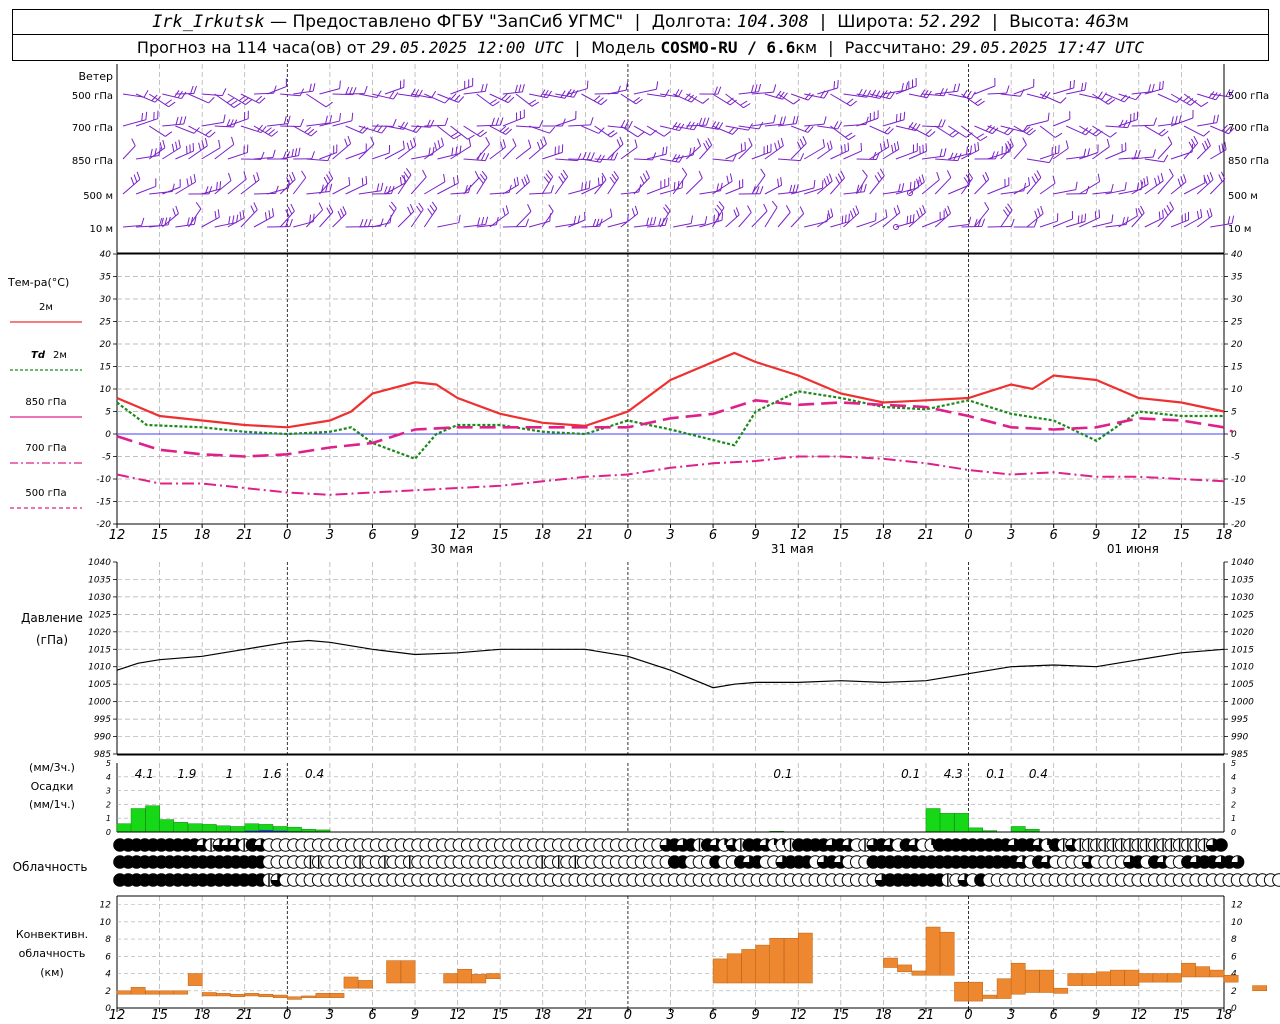 Image resolution: width=1280 pixels, height=1024 pixels. What do you see at coordinates (1233, 763) in the screenshot?
I see `prec-tick-label-right: 5` at bounding box center [1233, 763].